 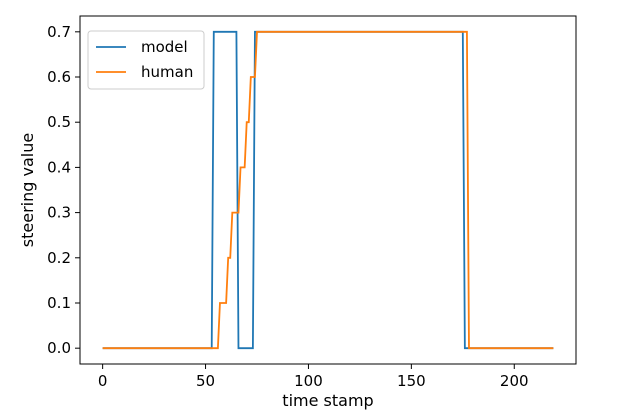 I want to click on y-axis: 0.0 0.1 0.2 0.3 0.4 0.5 0.6 0.7, so click(x=63, y=190).